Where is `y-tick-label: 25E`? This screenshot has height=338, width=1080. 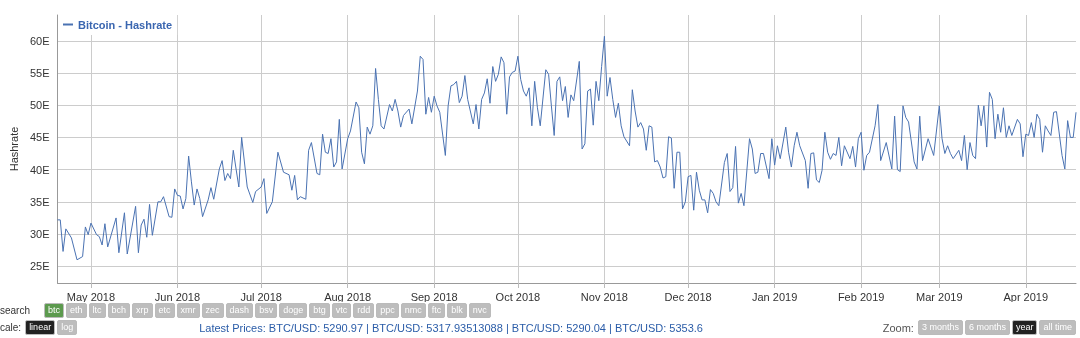
y-tick-label: 25E is located at coordinates (39, 266).